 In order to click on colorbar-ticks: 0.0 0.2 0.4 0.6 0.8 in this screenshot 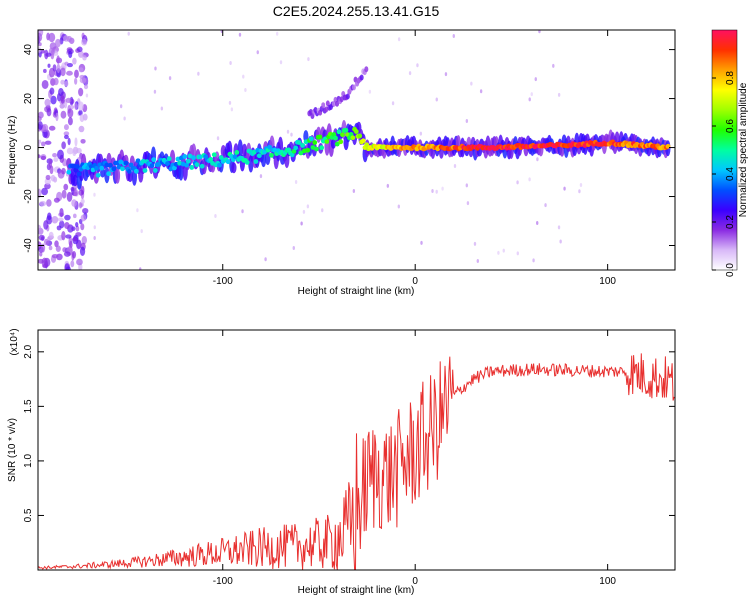, I will do `click(724, 174)`.